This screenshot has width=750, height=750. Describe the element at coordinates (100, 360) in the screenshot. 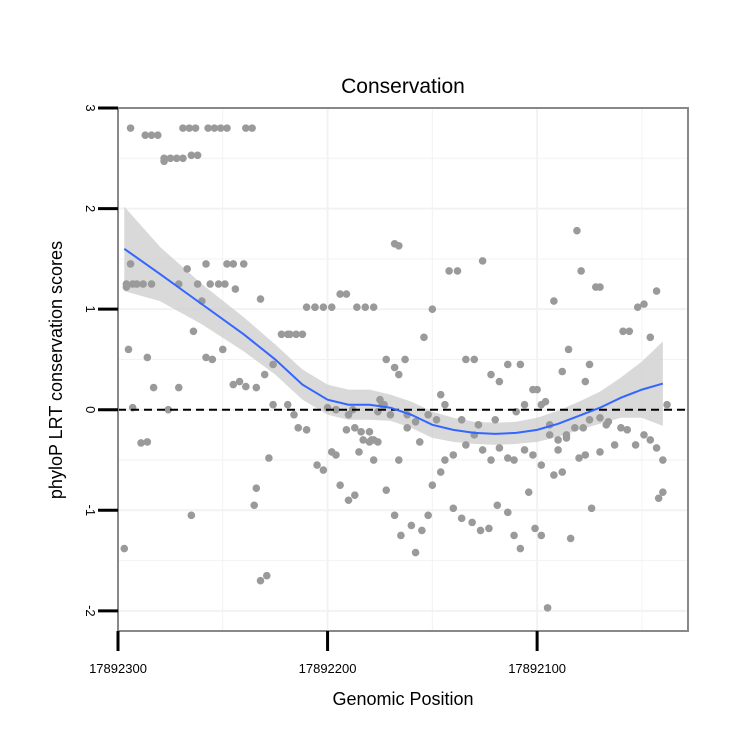

I see `y-axis: -2 -1 0 1 2 3` at that location.